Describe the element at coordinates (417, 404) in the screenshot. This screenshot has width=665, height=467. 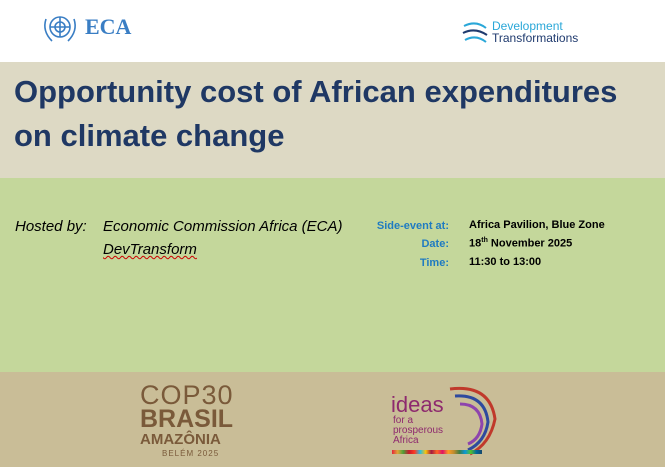
I see `ideas-logo: ideas` at that location.